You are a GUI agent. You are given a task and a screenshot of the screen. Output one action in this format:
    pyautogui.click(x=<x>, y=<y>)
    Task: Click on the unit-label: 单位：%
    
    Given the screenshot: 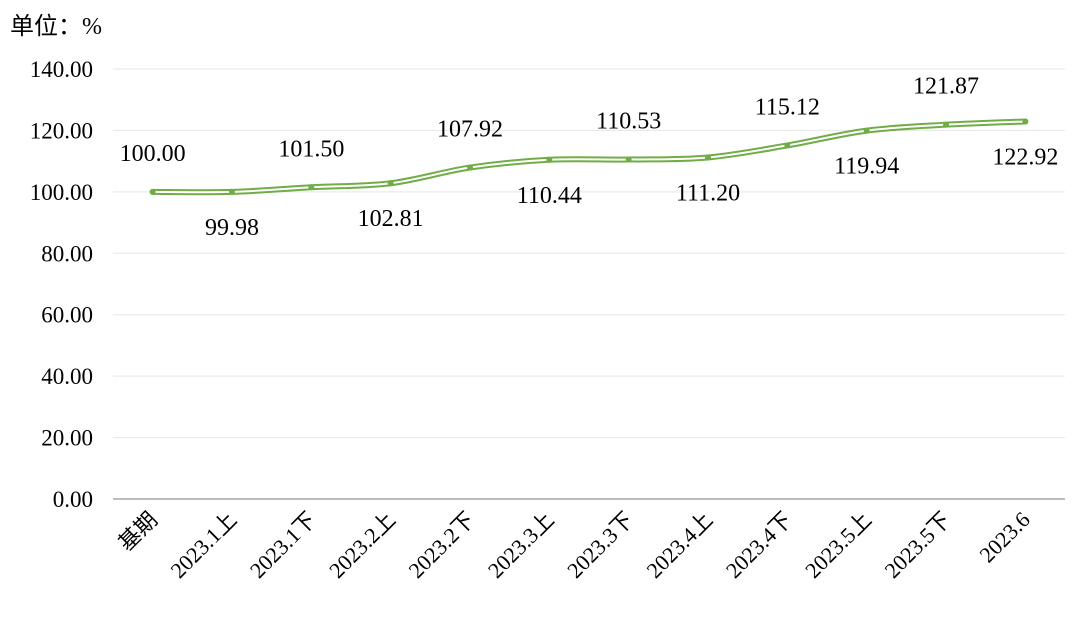 What is the action you would take?
    pyautogui.click(x=56, y=26)
    